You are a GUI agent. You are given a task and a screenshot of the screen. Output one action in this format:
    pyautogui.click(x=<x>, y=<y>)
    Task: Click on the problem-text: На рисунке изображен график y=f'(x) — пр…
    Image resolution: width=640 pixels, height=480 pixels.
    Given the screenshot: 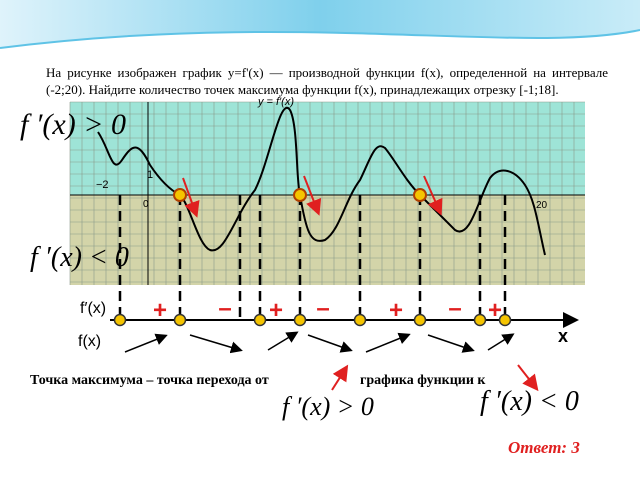 What is the action you would take?
    pyautogui.click(x=327, y=81)
    